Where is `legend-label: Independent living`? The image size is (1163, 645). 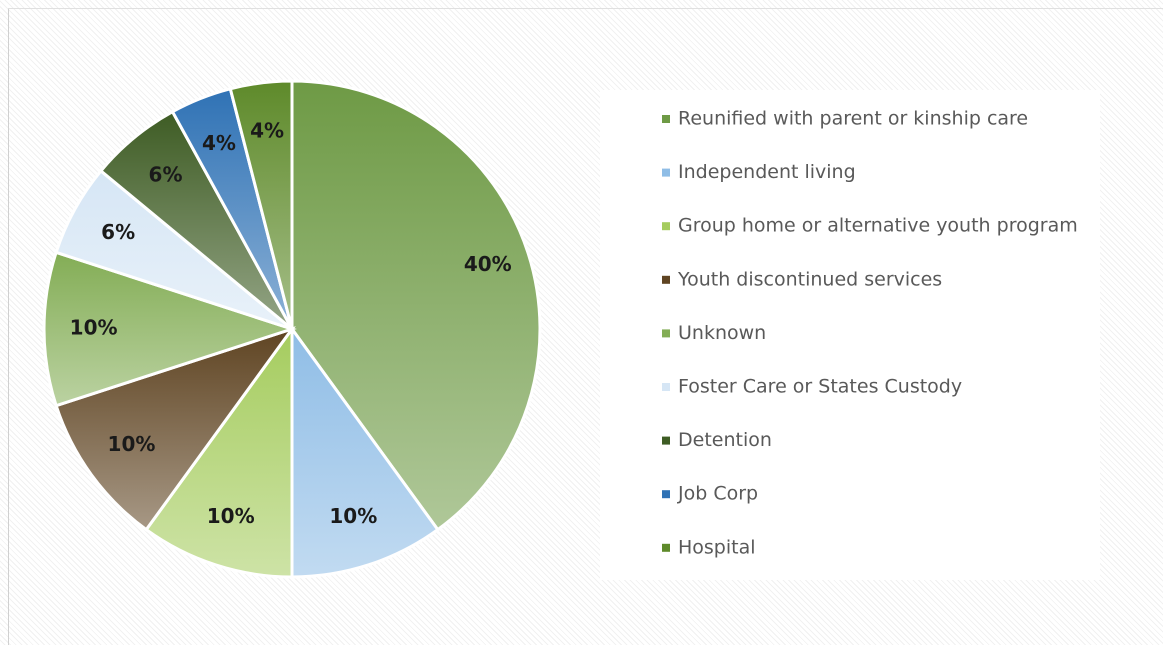
legend-label: Independent living is located at coordinates (767, 172).